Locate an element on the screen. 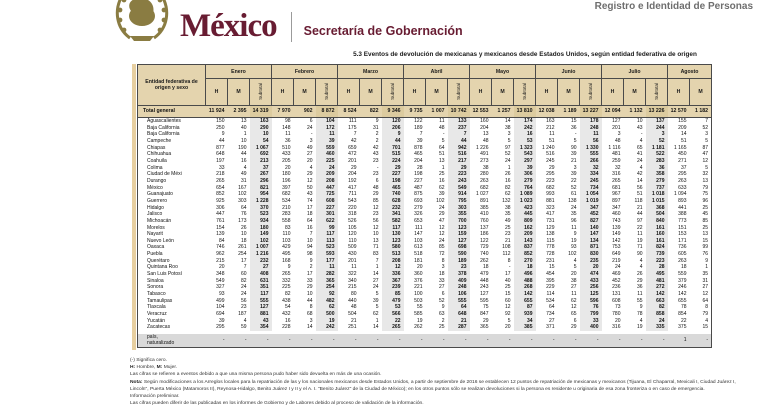 This screenshot has height=412, width=760. value-cell: 327 is located at coordinates (220, 287).